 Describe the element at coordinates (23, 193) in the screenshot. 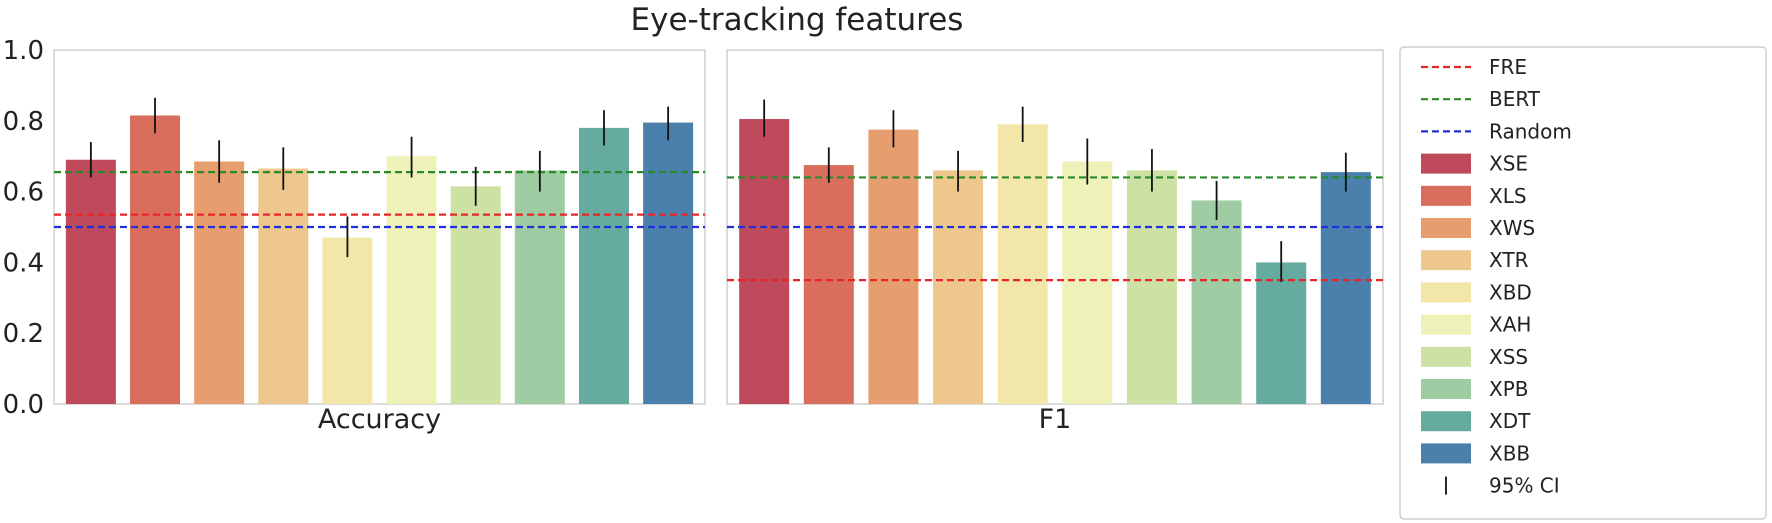

I see `y-tick-label: 0.6` at that location.